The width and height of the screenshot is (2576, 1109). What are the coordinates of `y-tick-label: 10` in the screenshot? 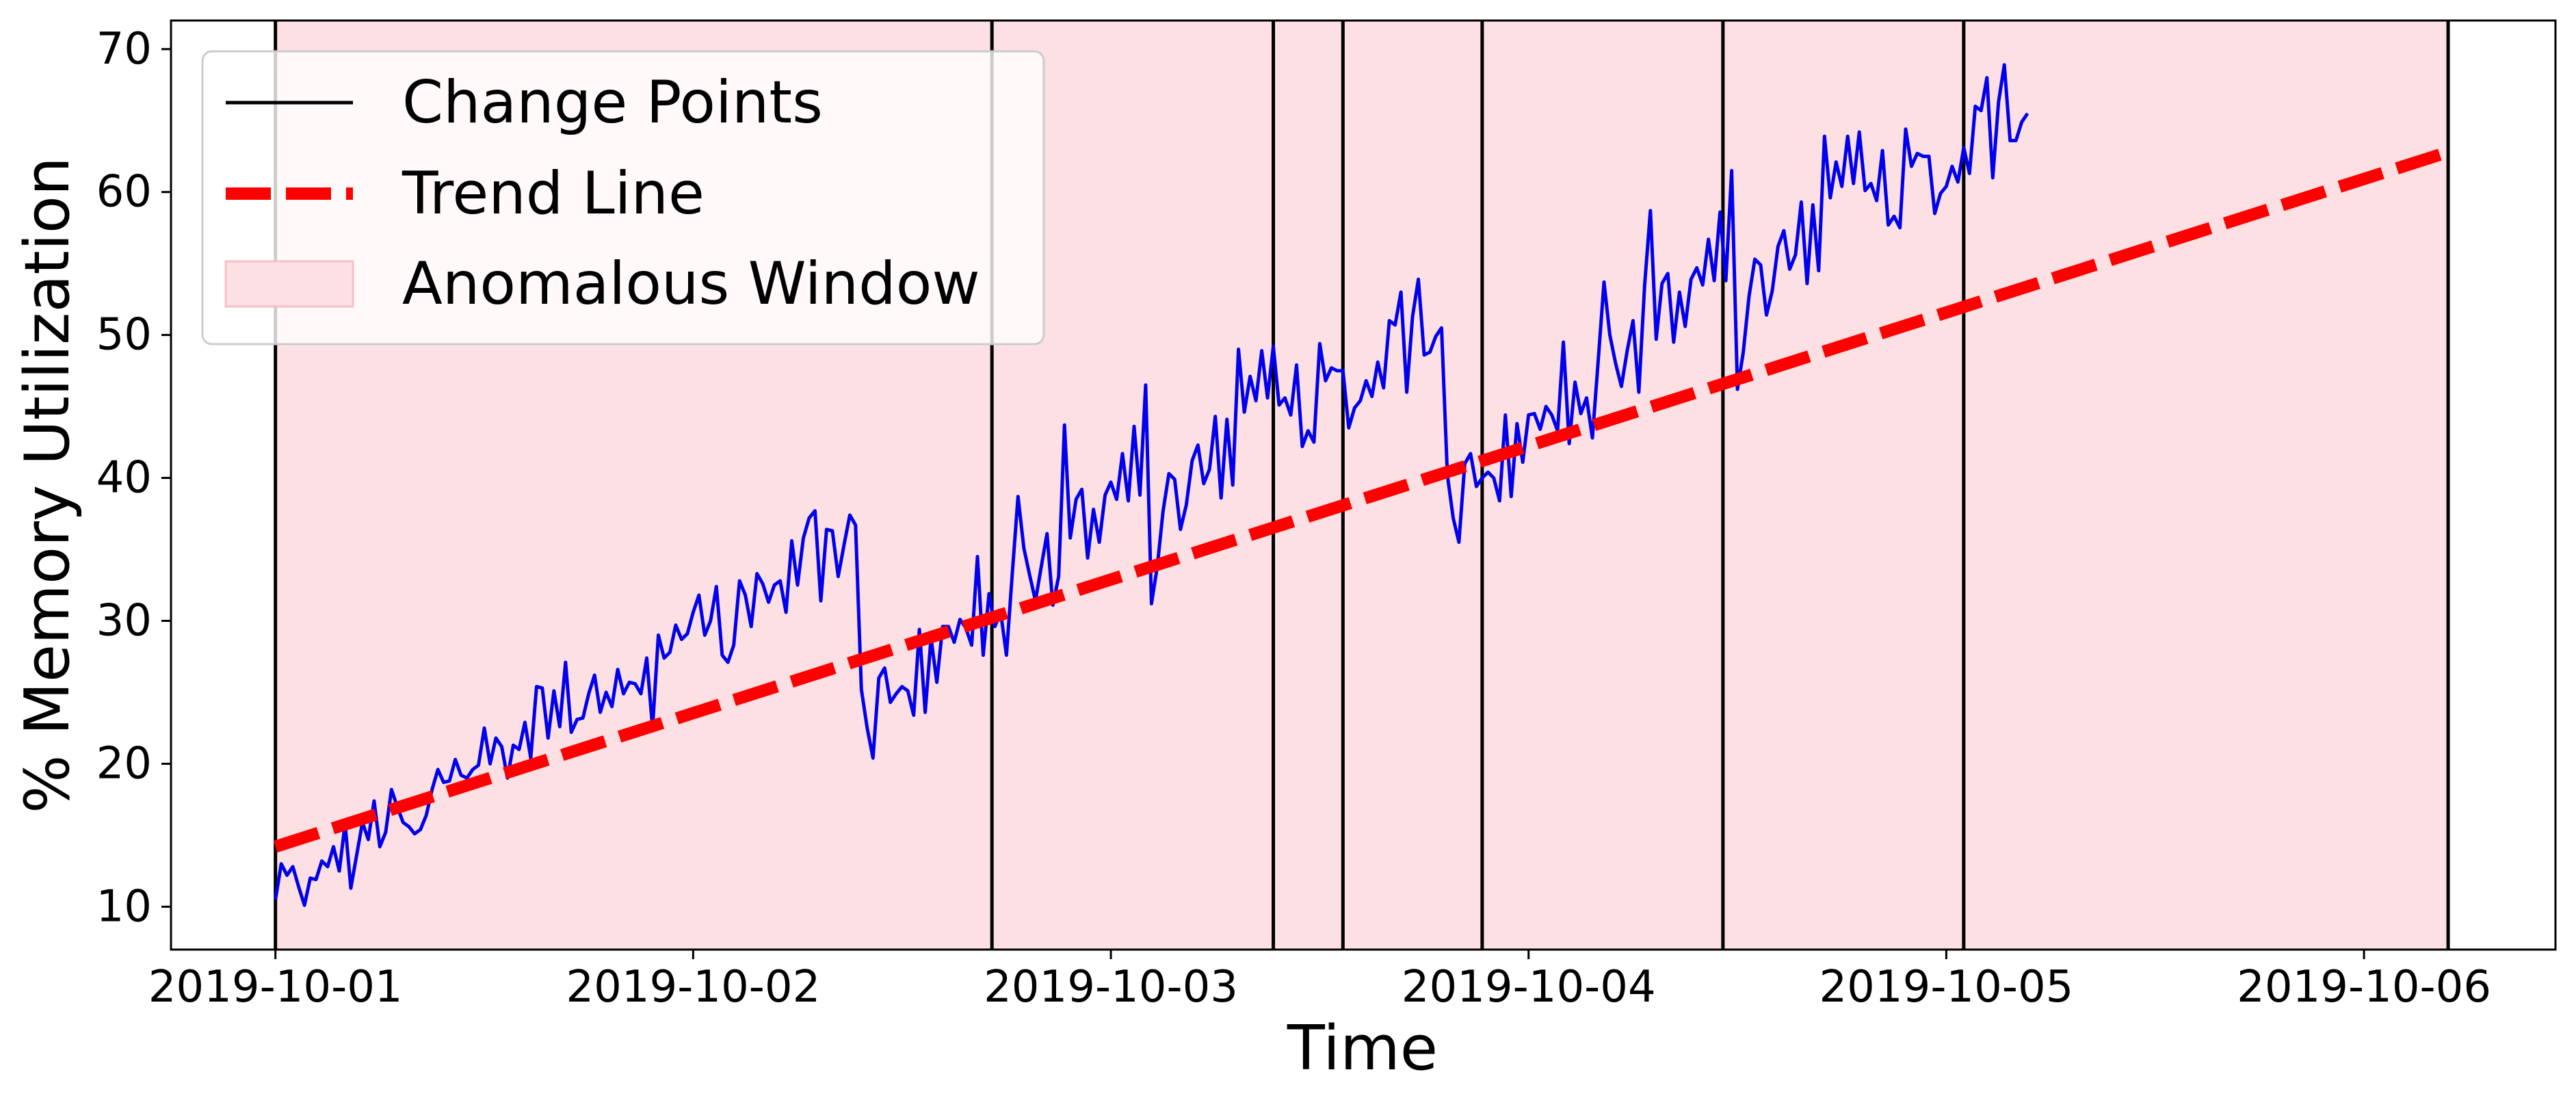 It's located at (124, 907).